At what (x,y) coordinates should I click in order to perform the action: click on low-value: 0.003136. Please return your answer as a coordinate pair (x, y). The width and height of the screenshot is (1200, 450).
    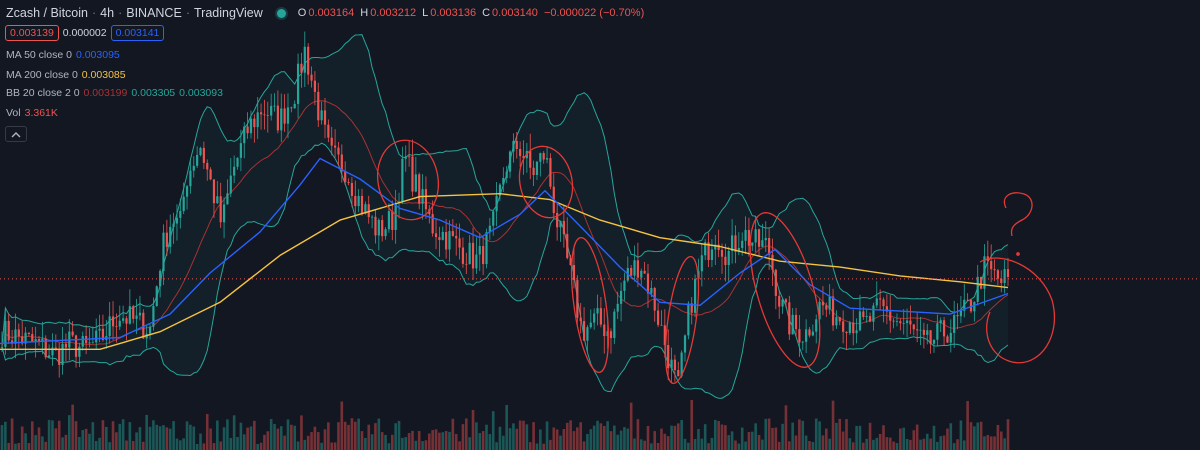
    Looking at the image, I should click on (453, 13).